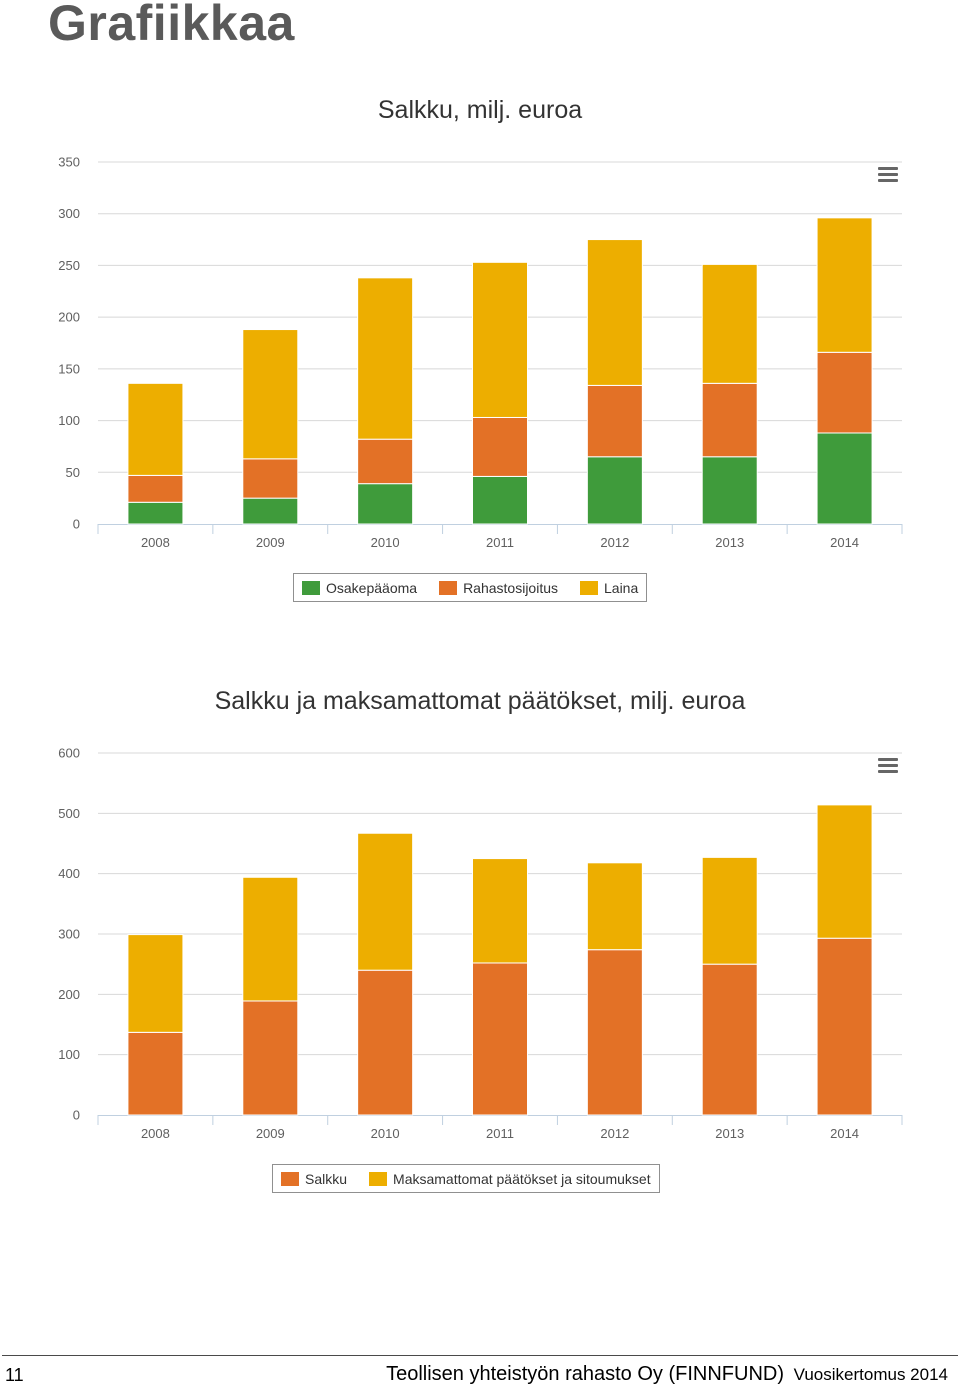 The width and height of the screenshot is (960, 1387). Describe the element at coordinates (69, 213) in the screenshot. I see `chart-1-y-tick-label: 300` at that location.